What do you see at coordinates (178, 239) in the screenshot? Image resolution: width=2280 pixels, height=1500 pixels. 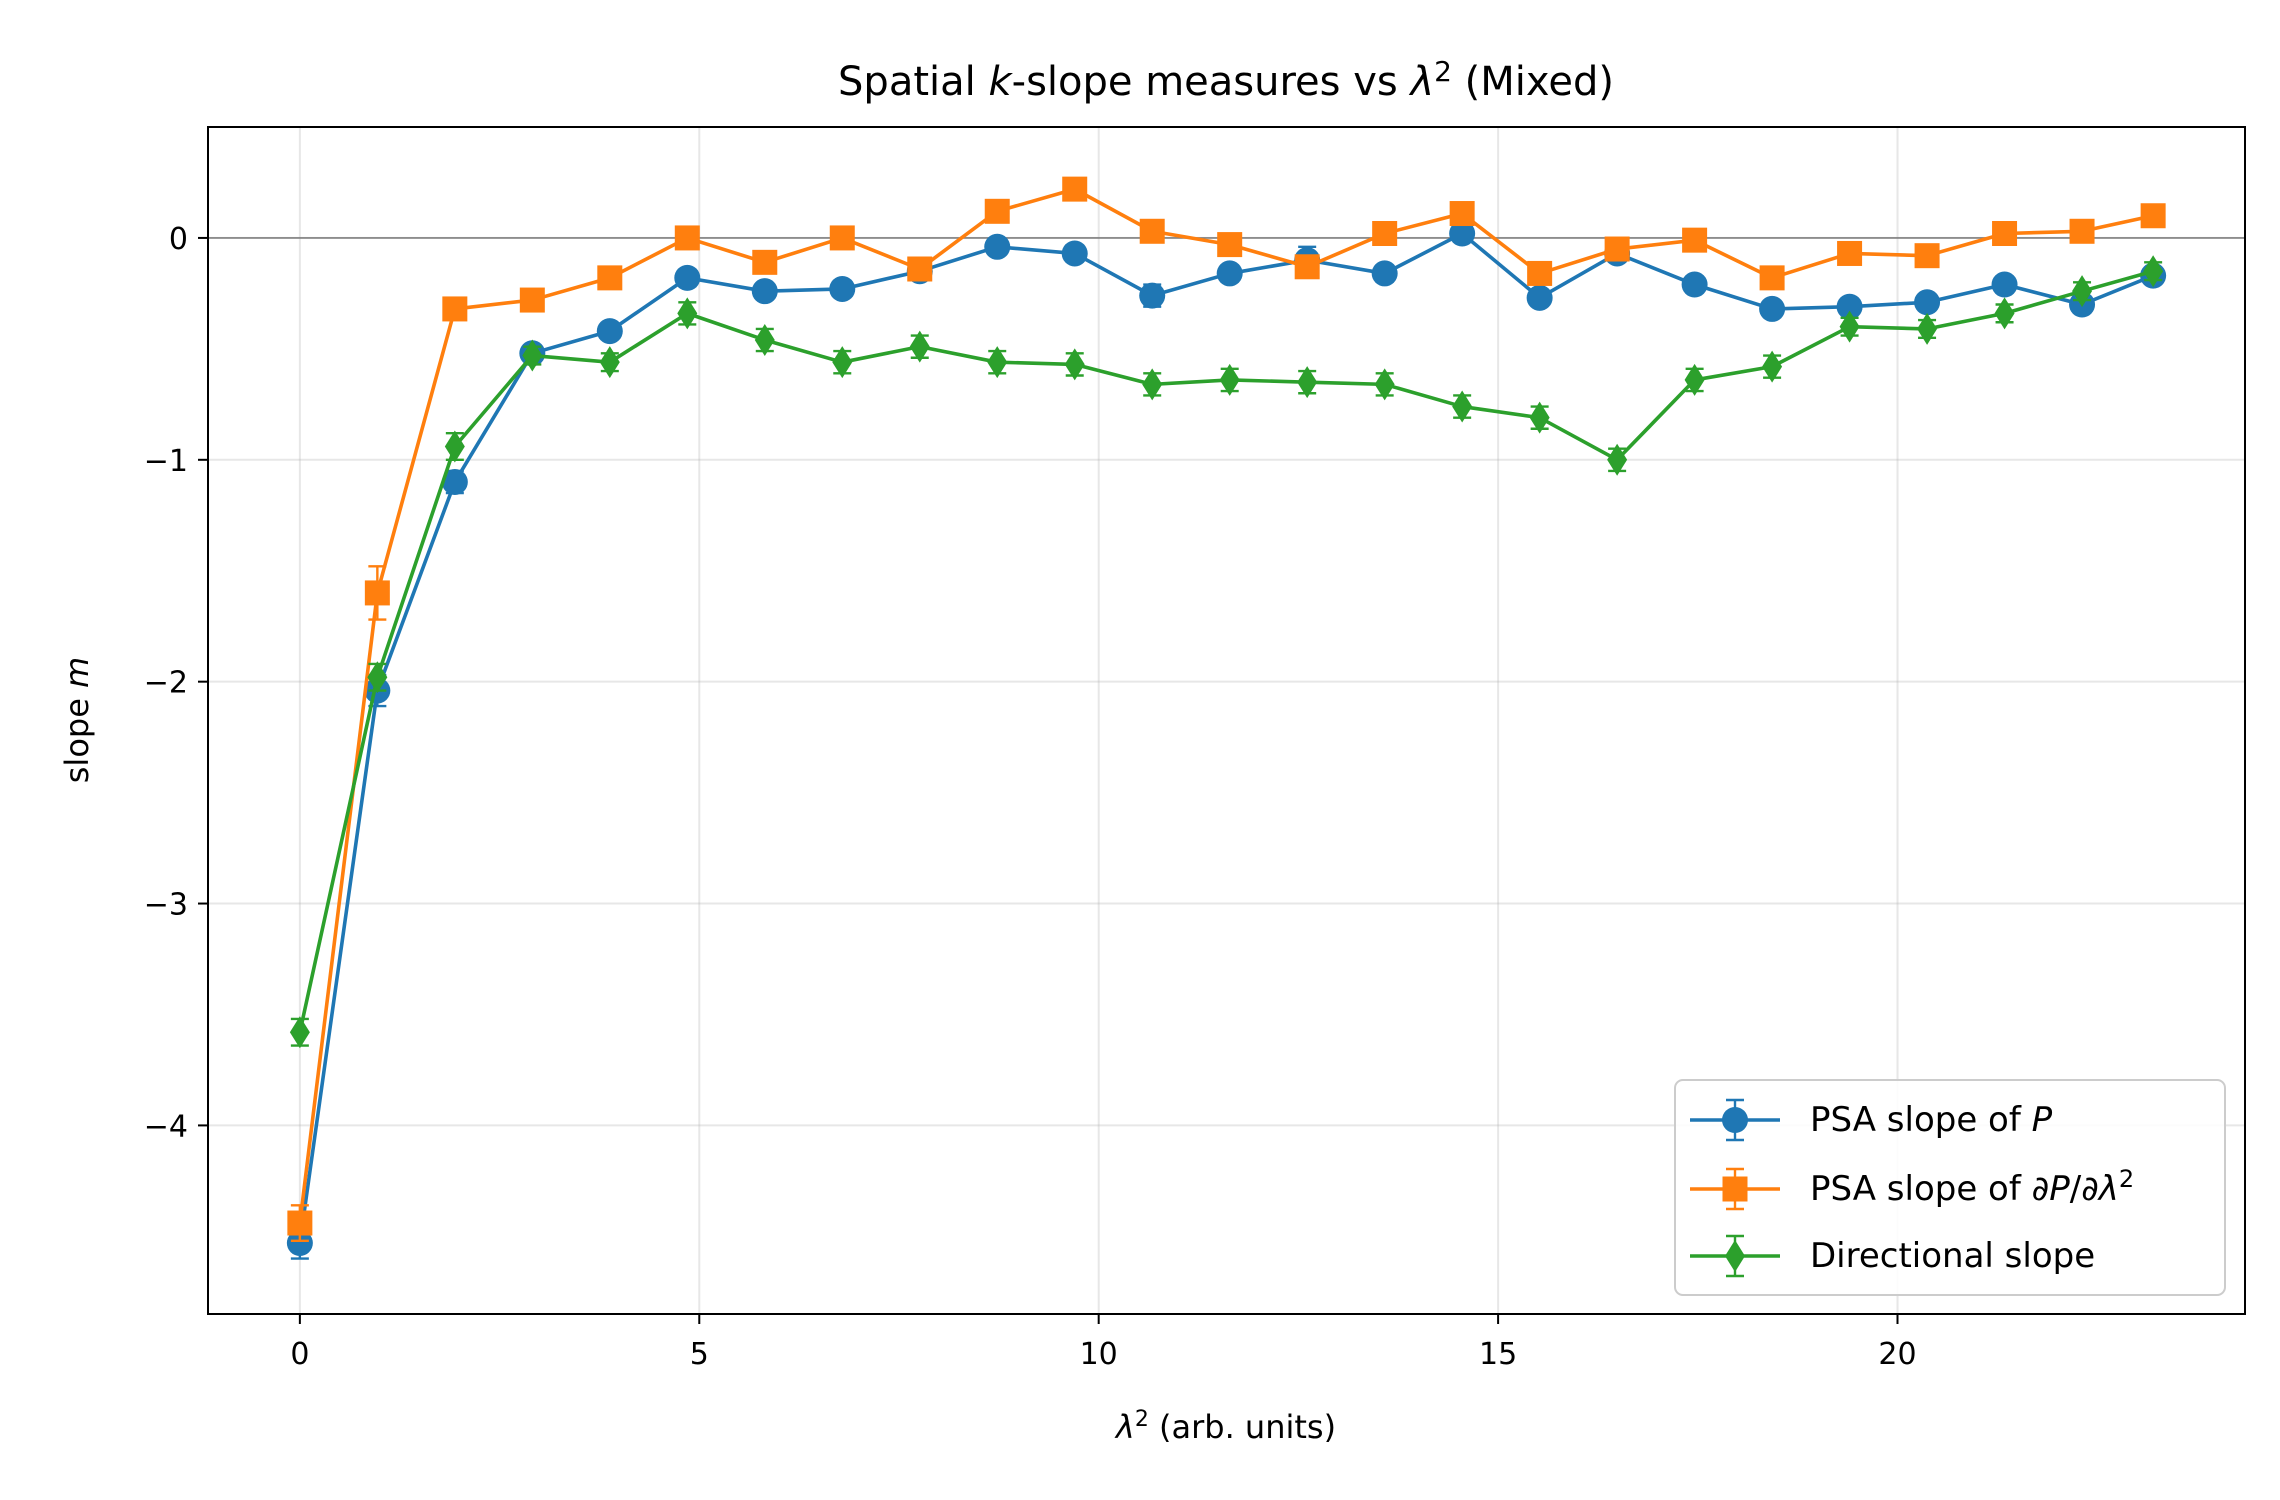 I see `y-tick-label: 0` at bounding box center [178, 239].